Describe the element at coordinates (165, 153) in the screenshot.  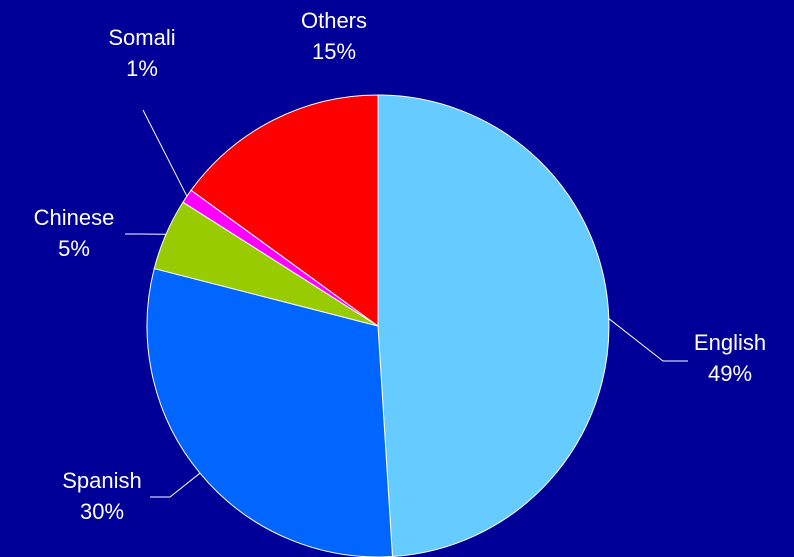
I see `leader-line-somali` at that location.